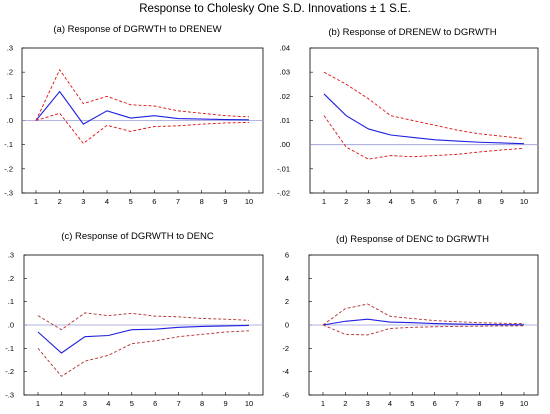  I want to click on y-tick-label: 4, so click(287, 278).